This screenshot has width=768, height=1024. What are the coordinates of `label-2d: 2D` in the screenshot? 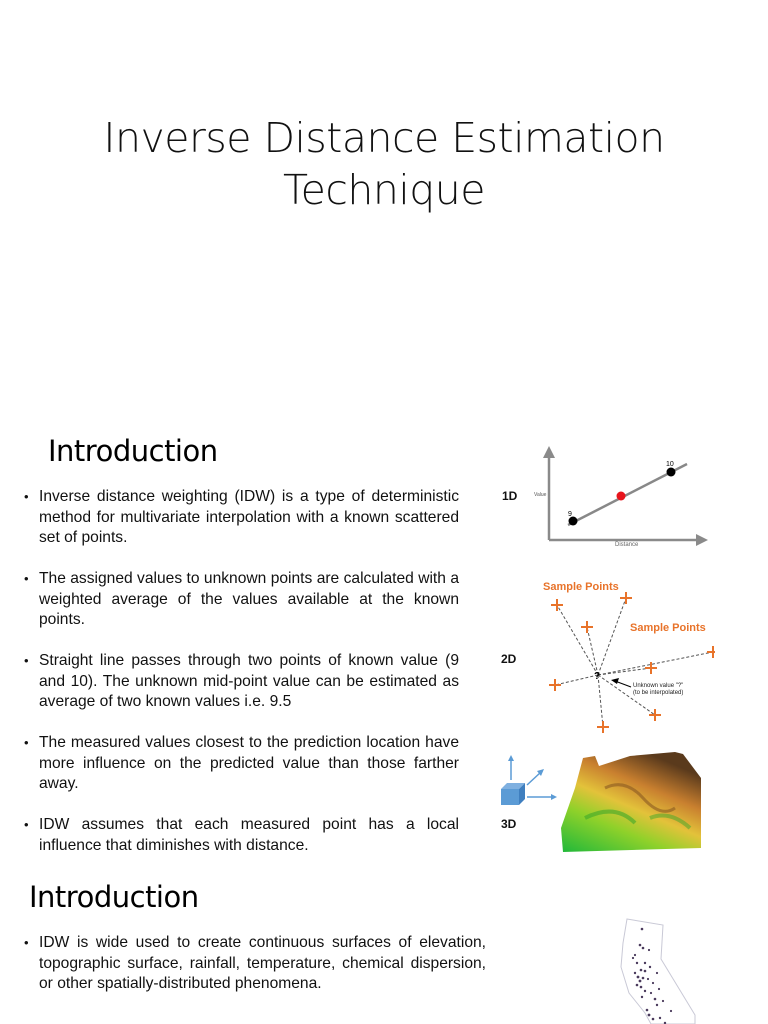 It's located at (509, 659).